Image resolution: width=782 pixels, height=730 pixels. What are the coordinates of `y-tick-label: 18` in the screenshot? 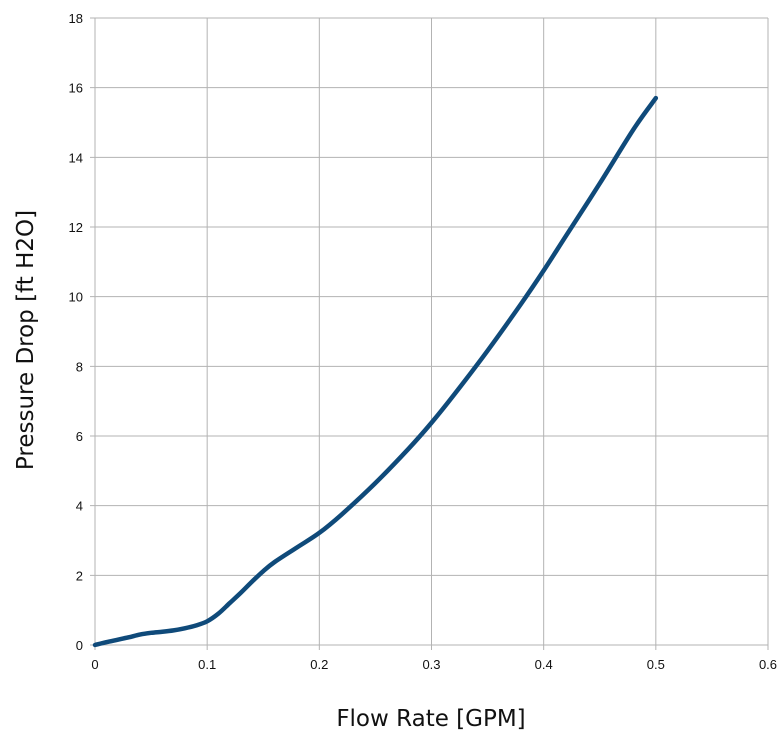 It's located at (76, 18).